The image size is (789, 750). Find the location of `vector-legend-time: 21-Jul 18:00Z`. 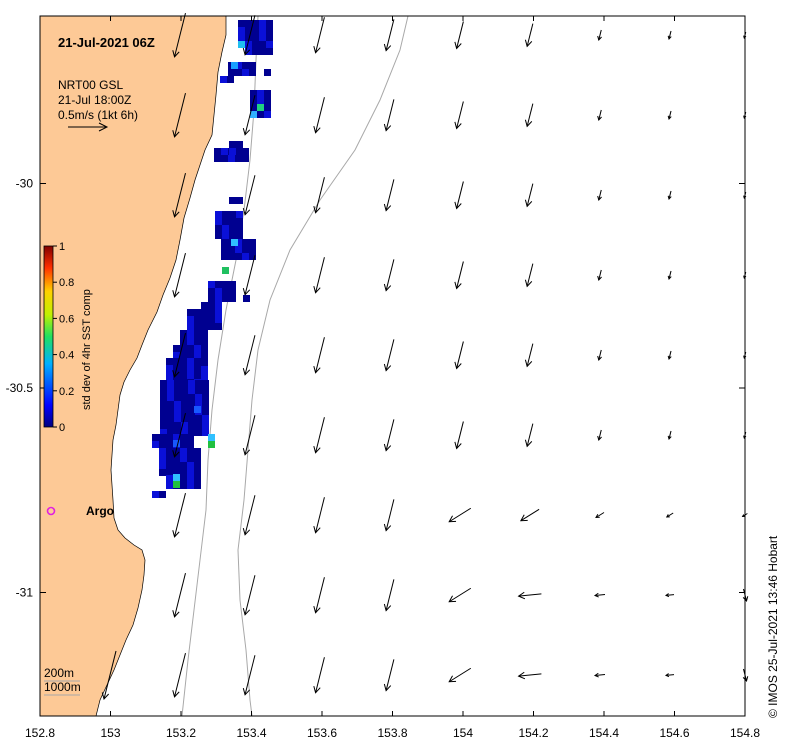

vector-legend-time: 21-Jul 18:00Z is located at coordinates (94, 100).